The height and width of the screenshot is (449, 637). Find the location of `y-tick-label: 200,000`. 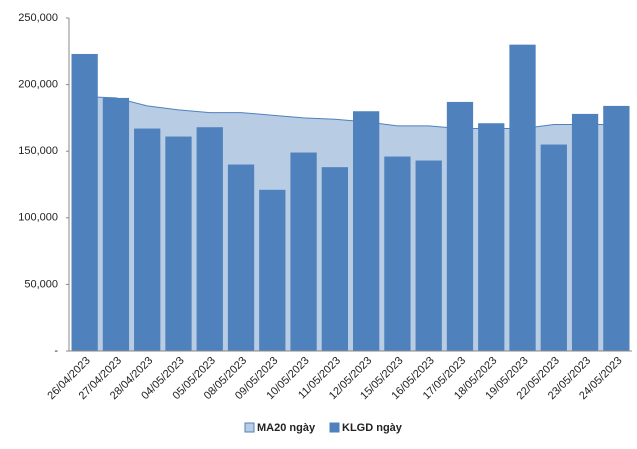

y-tick-label: 200,000 is located at coordinates (38, 85).